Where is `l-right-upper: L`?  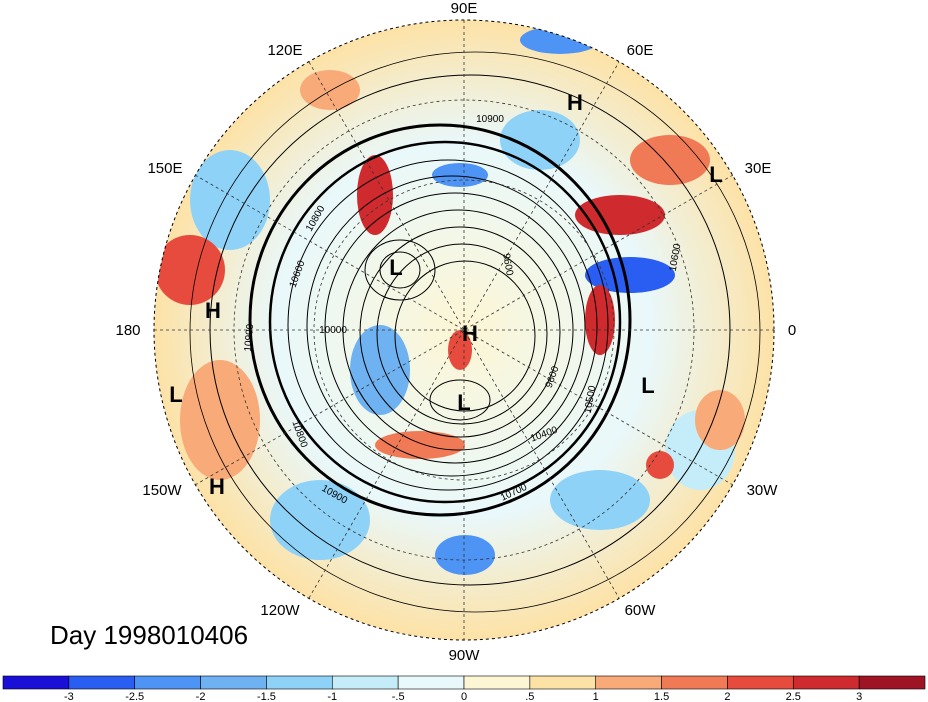
l-right-upper: L is located at coordinates (715, 174).